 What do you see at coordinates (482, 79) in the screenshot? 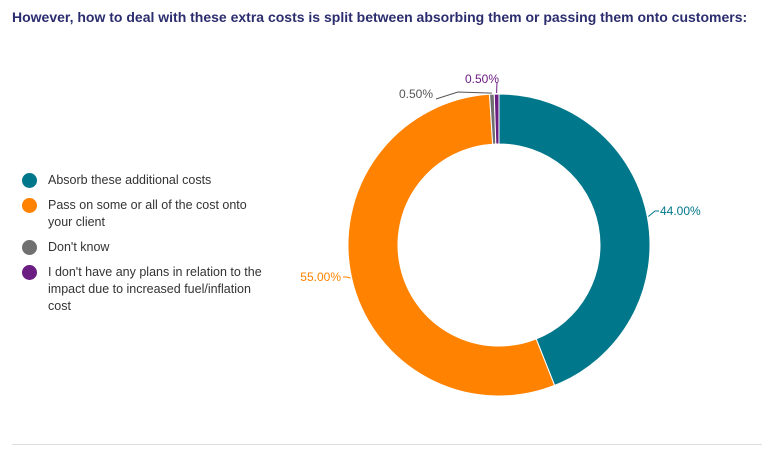
I see `data-label-no-plans: 0.50%` at bounding box center [482, 79].